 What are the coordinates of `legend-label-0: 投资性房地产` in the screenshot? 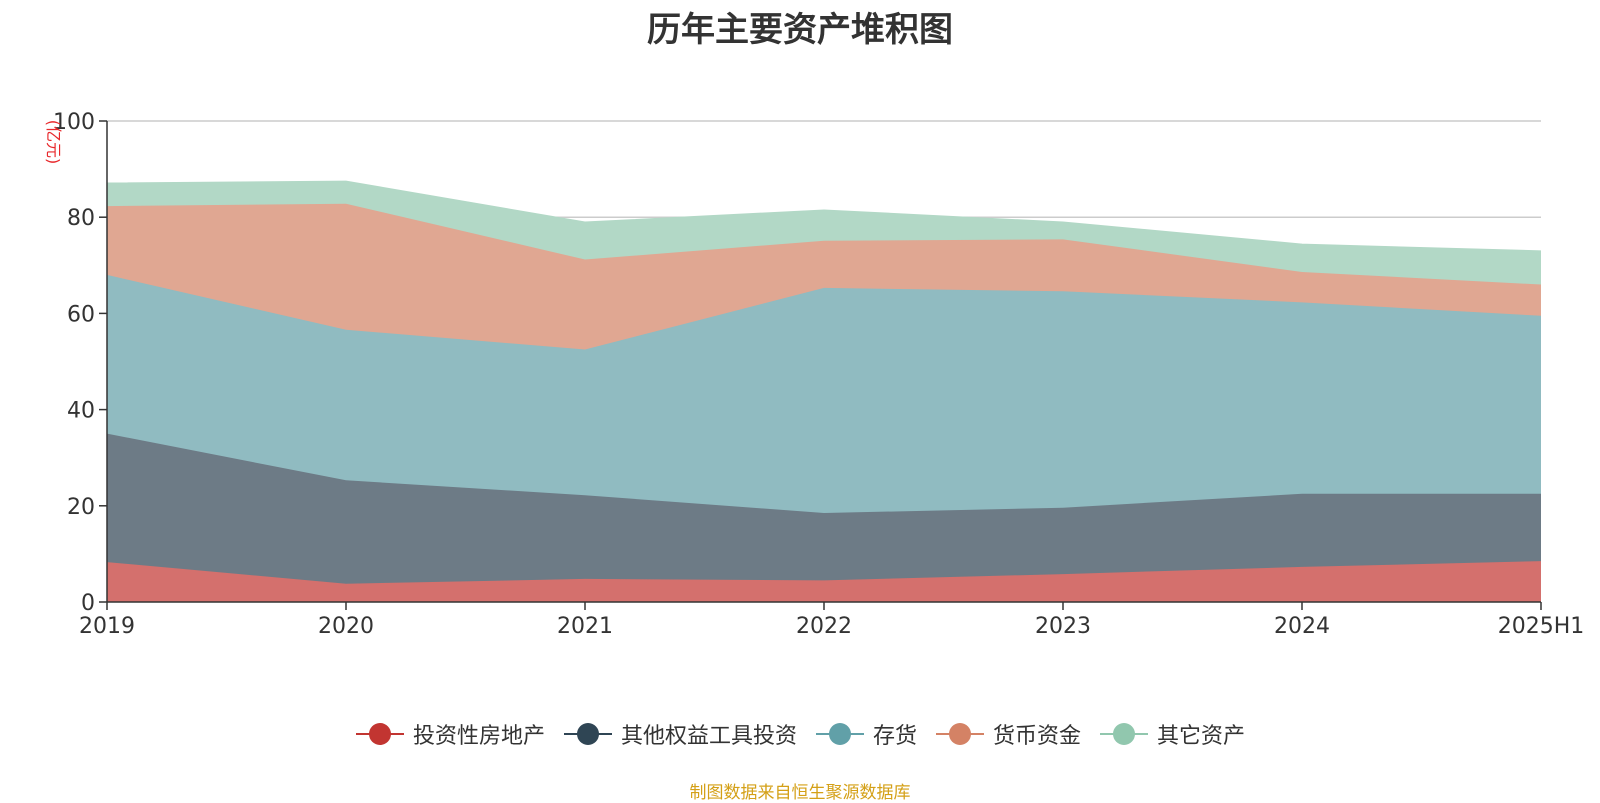 It's located at (478, 736).